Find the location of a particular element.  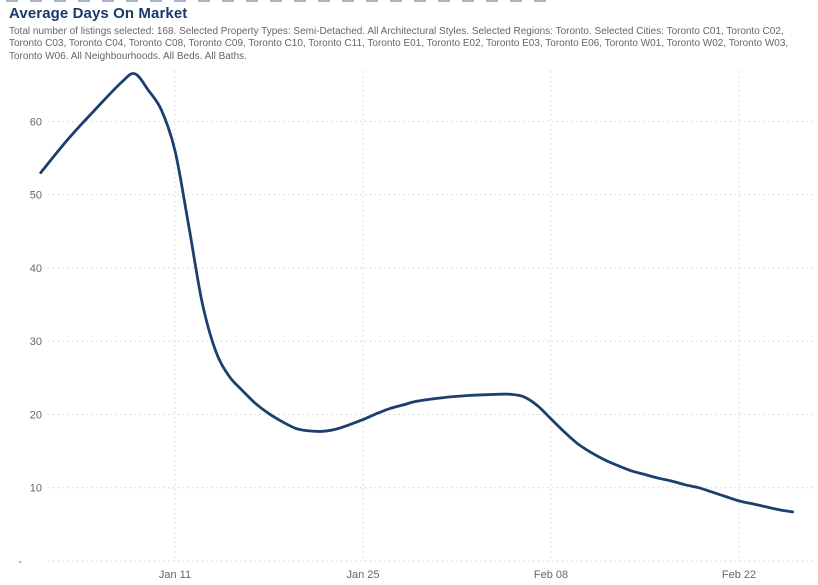

clipped-text-artifact is located at coordinates (278, 1).